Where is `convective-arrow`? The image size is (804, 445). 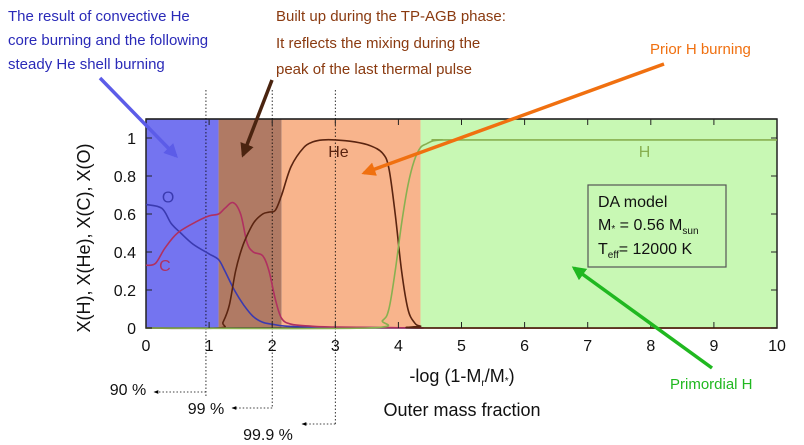 convective-arrow is located at coordinates (138, 117).